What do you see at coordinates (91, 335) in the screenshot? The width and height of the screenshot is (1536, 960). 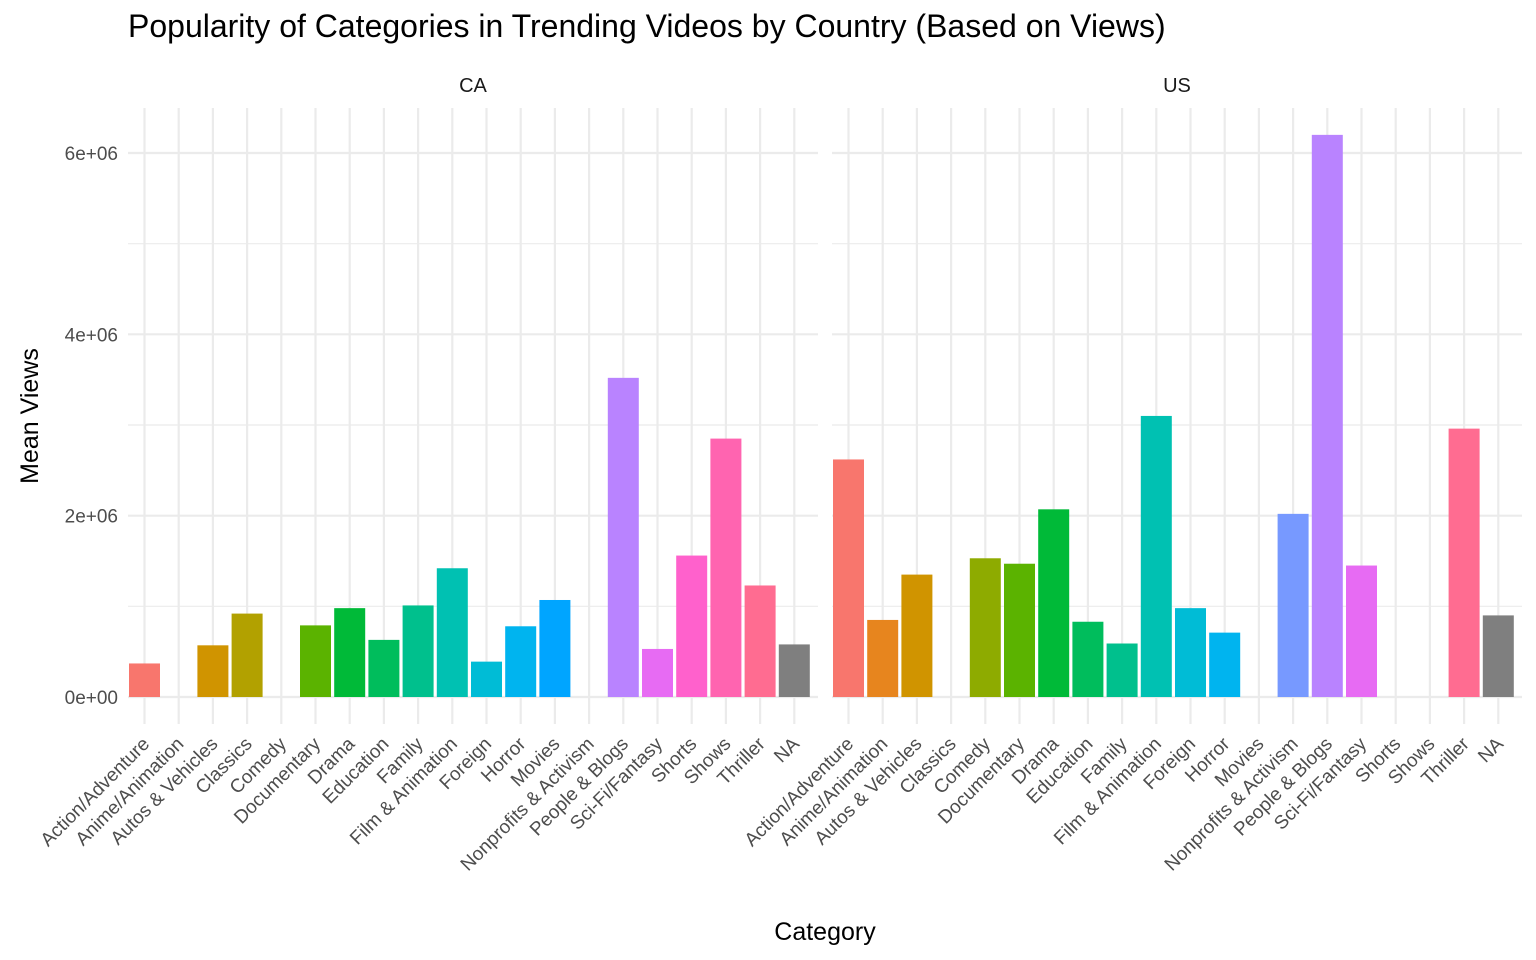 I see `y-tick-label: 4e+06` at bounding box center [91, 335].